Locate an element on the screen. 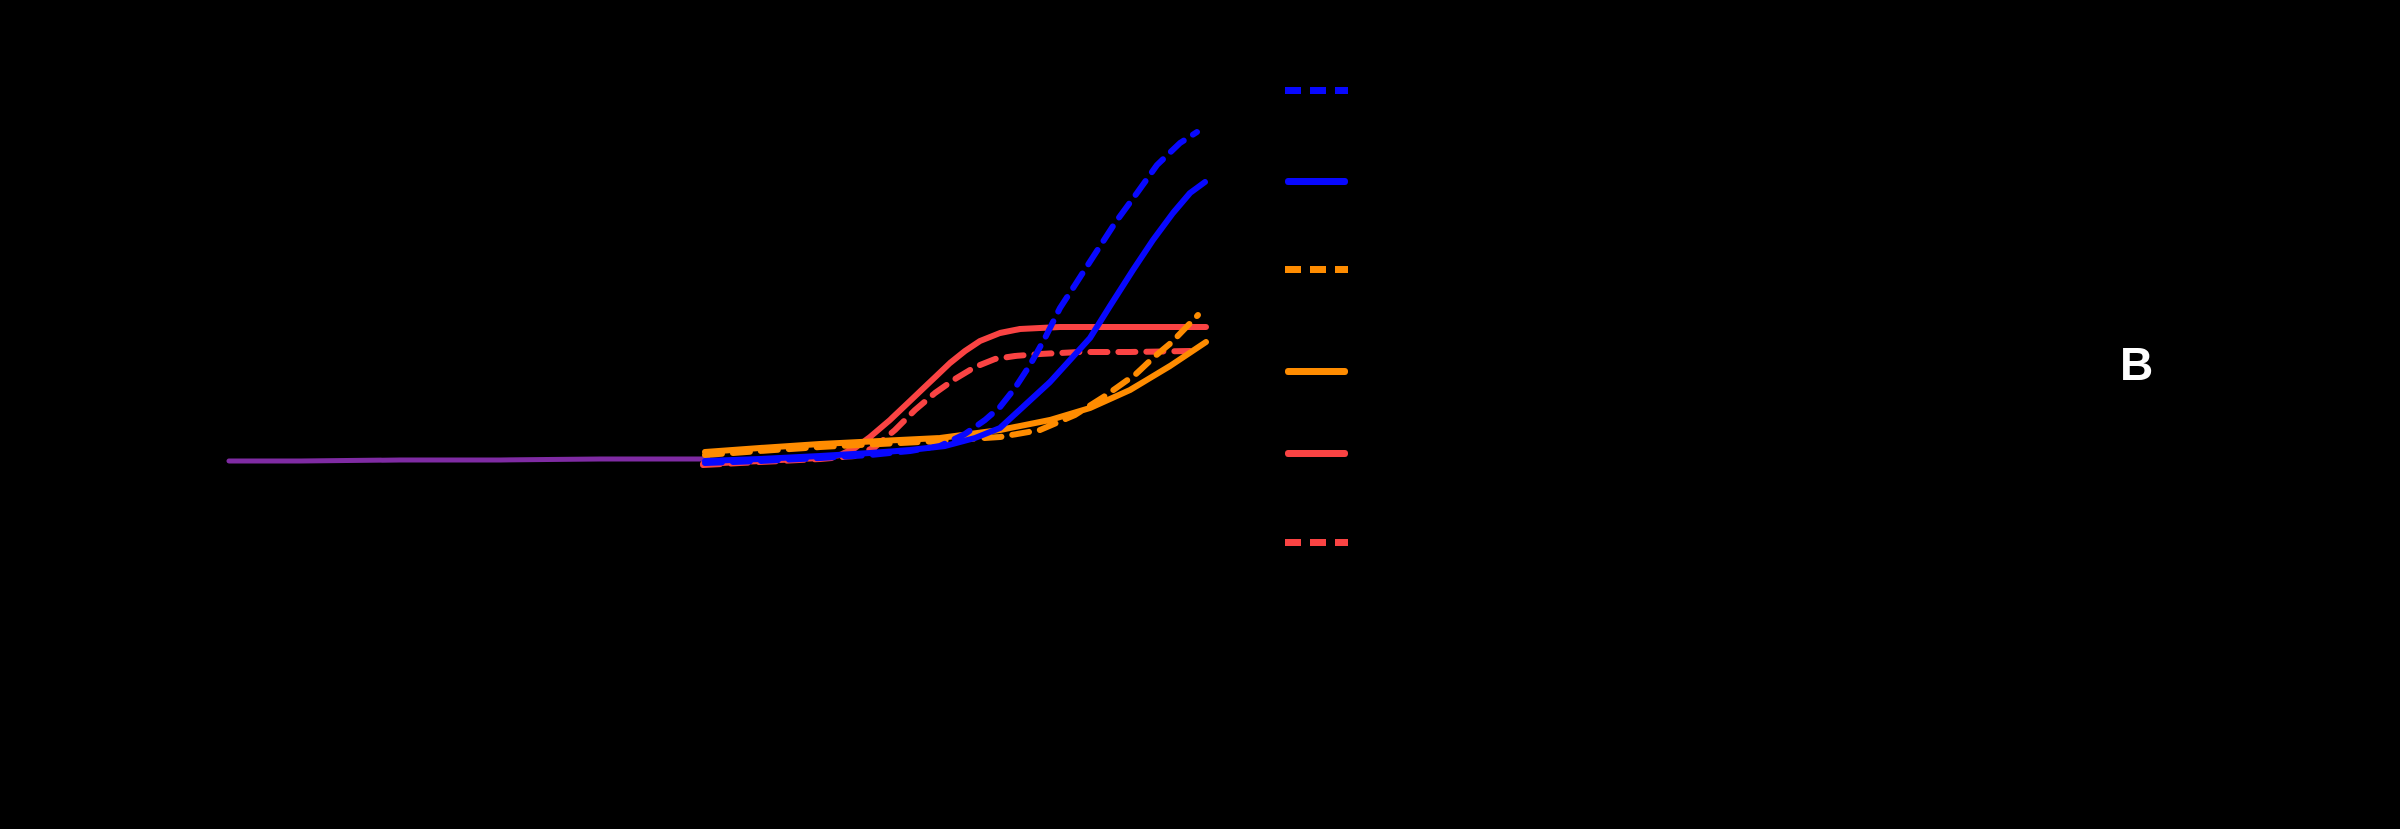 The height and width of the screenshot is (829, 2400). legend-key-orange-solid is located at coordinates (1316, 371).